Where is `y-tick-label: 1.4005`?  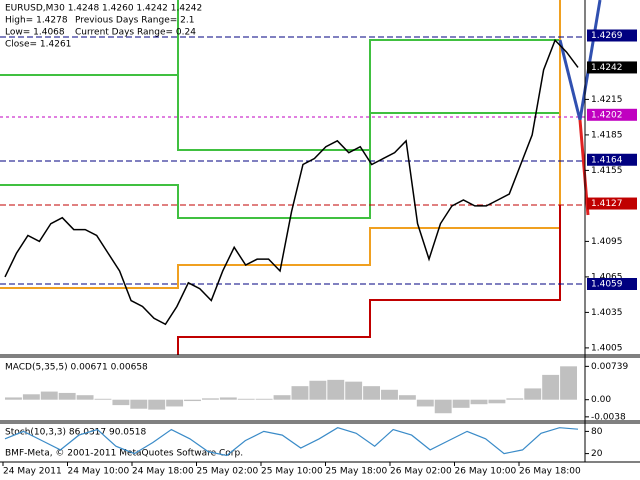 y-tick-label: 1.4005 is located at coordinates (607, 348).